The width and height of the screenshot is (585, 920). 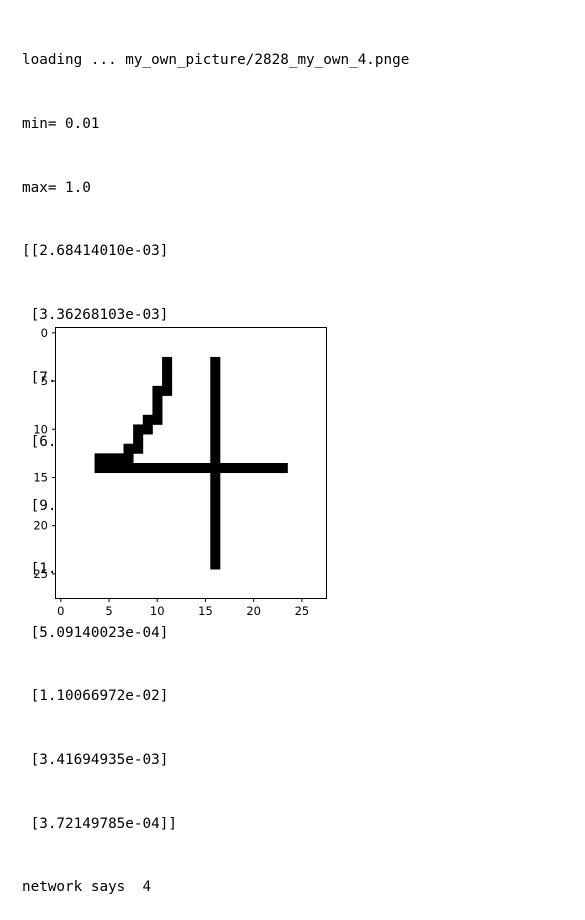 I want to click on console-line-prob-1: [3.36268103e-03], so click(x=95, y=314).